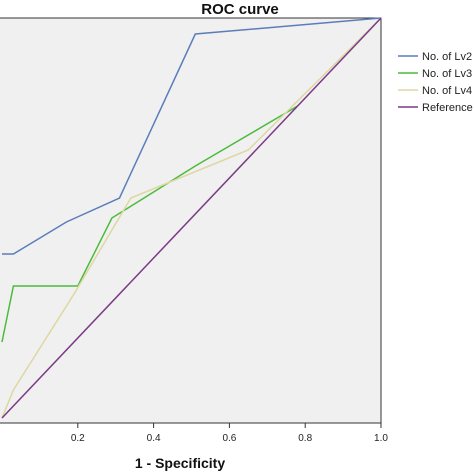  What do you see at coordinates (154, 438) in the screenshot?
I see `x-tick-label: 0.4` at bounding box center [154, 438].